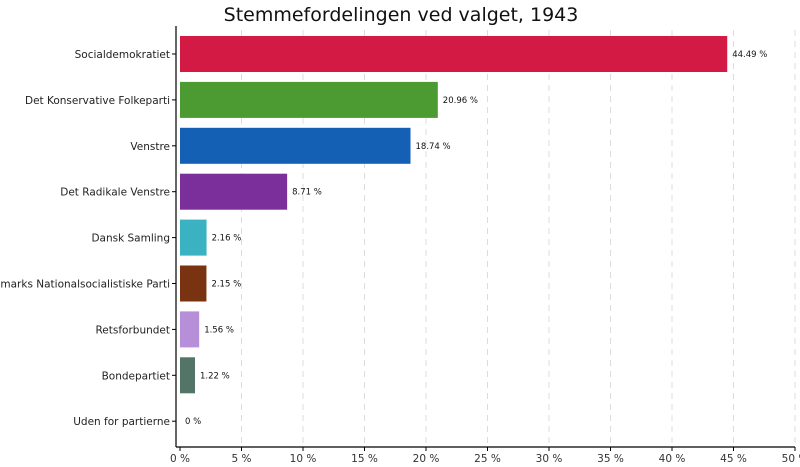 The height and width of the screenshot is (467, 800). What do you see at coordinates (426, 459) in the screenshot?
I see `x-tick-label: 20 %` at bounding box center [426, 459].